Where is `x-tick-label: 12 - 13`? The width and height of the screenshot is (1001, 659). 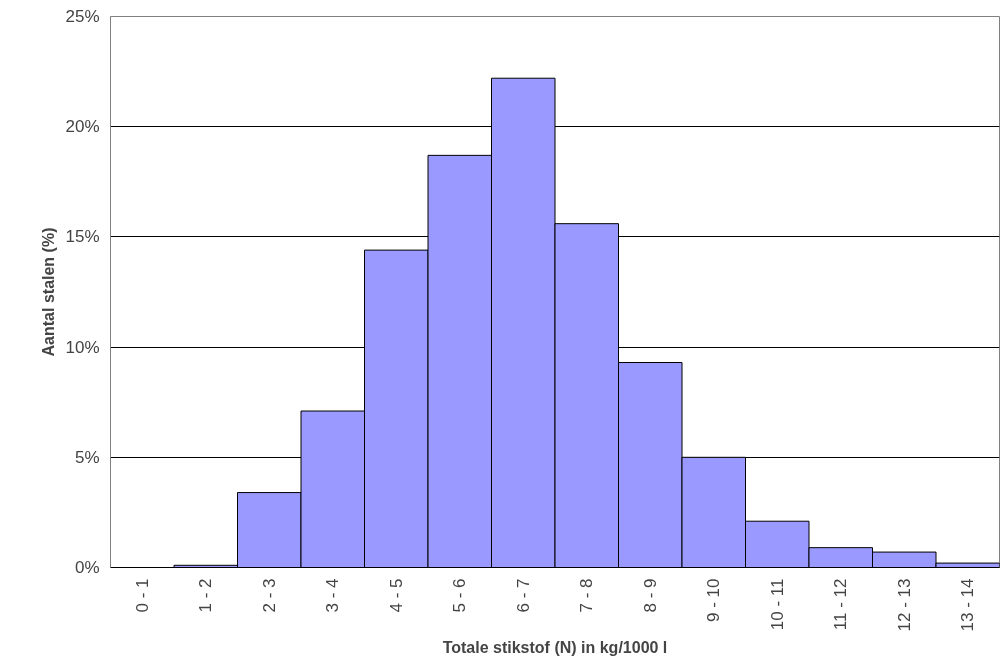 x-tick-label: 12 - 13 is located at coordinates (904, 605).